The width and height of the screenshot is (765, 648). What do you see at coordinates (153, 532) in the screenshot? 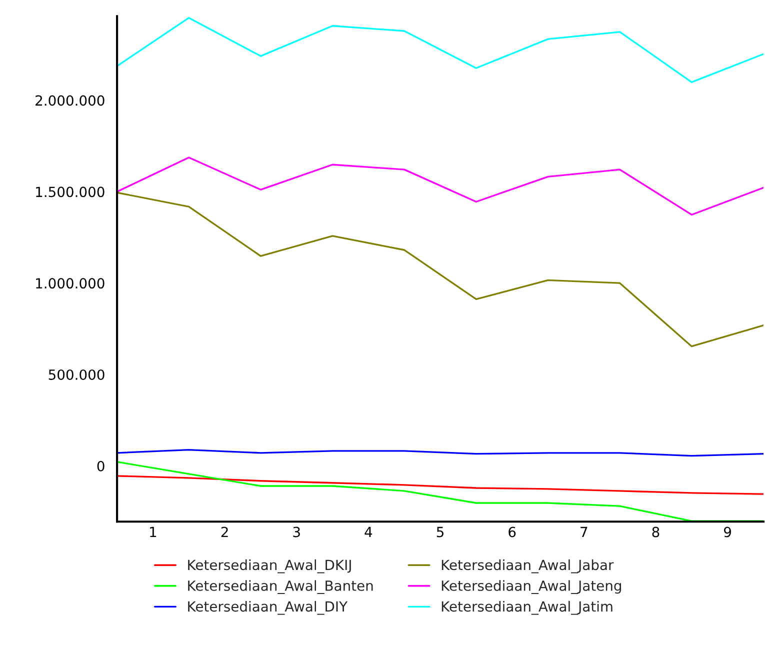
I see `x-tick-label: 1` at bounding box center [153, 532].